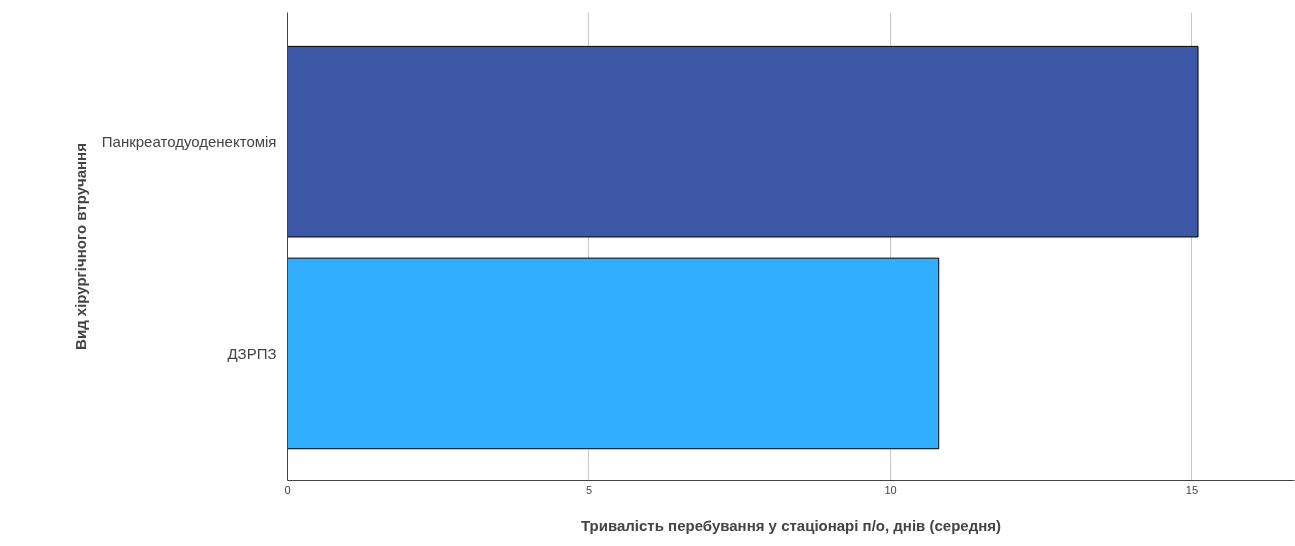 This screenshot has height=546, width=1295. Describe the element at coordinates (589, 489) in the screenshot. I see `x-tick-label: 5` at that location.